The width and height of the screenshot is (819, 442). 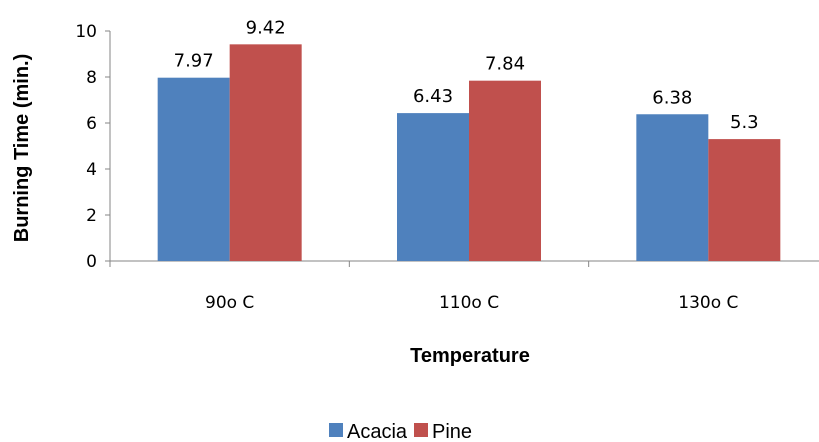 What do you see at coordinates (91, 216) in the screenshot?
I see `y-tick-label: 2` at bounding box center [91, 216].